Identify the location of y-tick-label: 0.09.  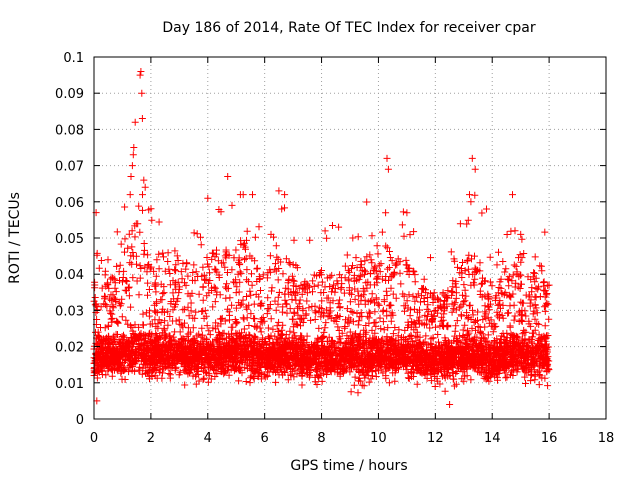
(69, 94).